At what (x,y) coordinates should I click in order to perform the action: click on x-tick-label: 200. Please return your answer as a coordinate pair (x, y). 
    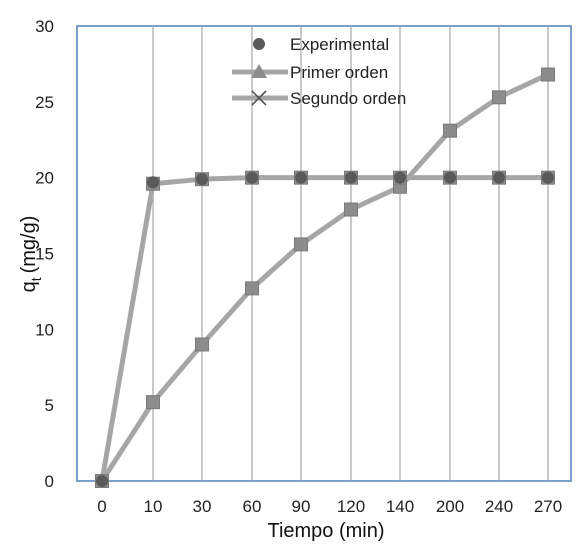
    Looking at the image, I should click on (450, 506).